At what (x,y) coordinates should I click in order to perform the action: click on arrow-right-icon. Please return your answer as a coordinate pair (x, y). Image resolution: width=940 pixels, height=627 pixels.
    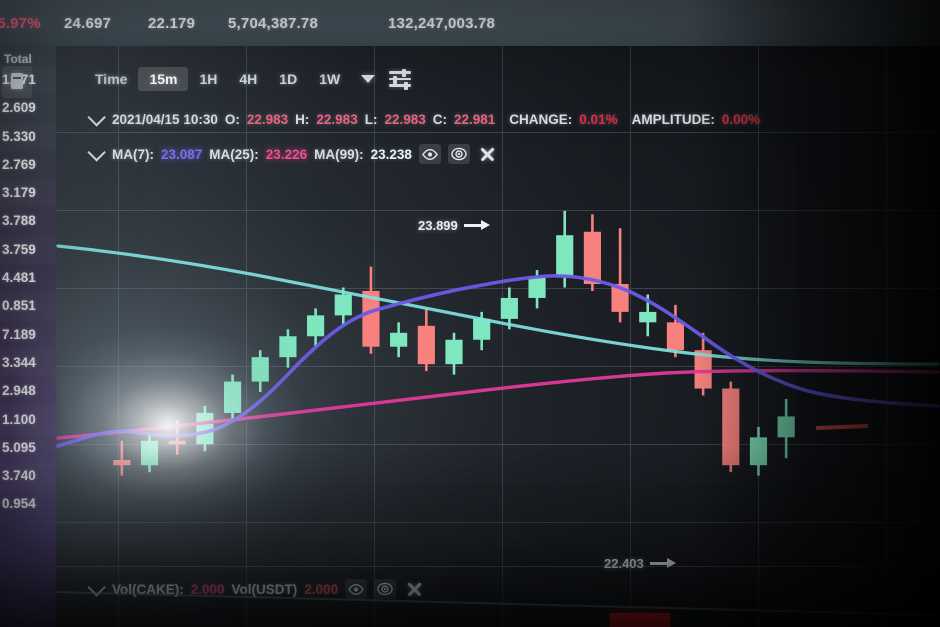
    Looking at the image, I should click on (476, 225).